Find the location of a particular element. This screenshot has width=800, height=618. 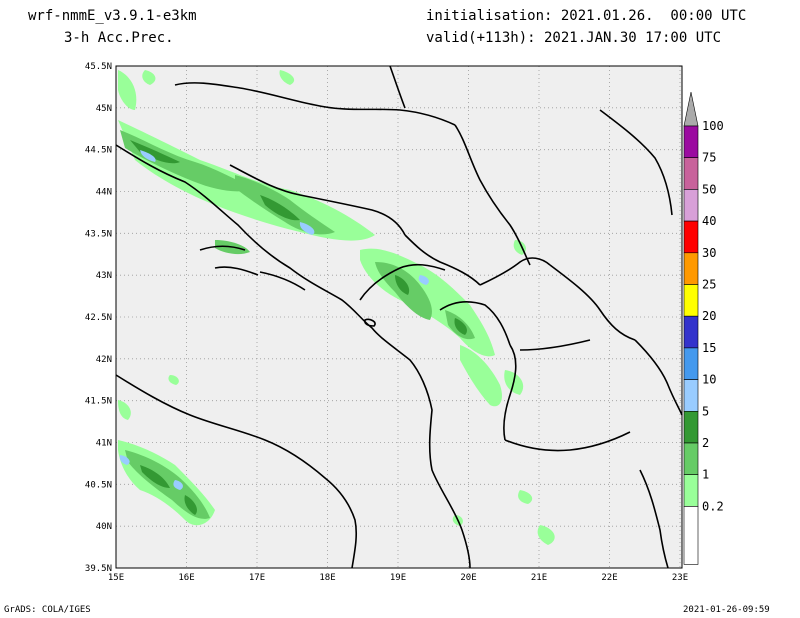

greece-north is located at coordinates (567, 441).